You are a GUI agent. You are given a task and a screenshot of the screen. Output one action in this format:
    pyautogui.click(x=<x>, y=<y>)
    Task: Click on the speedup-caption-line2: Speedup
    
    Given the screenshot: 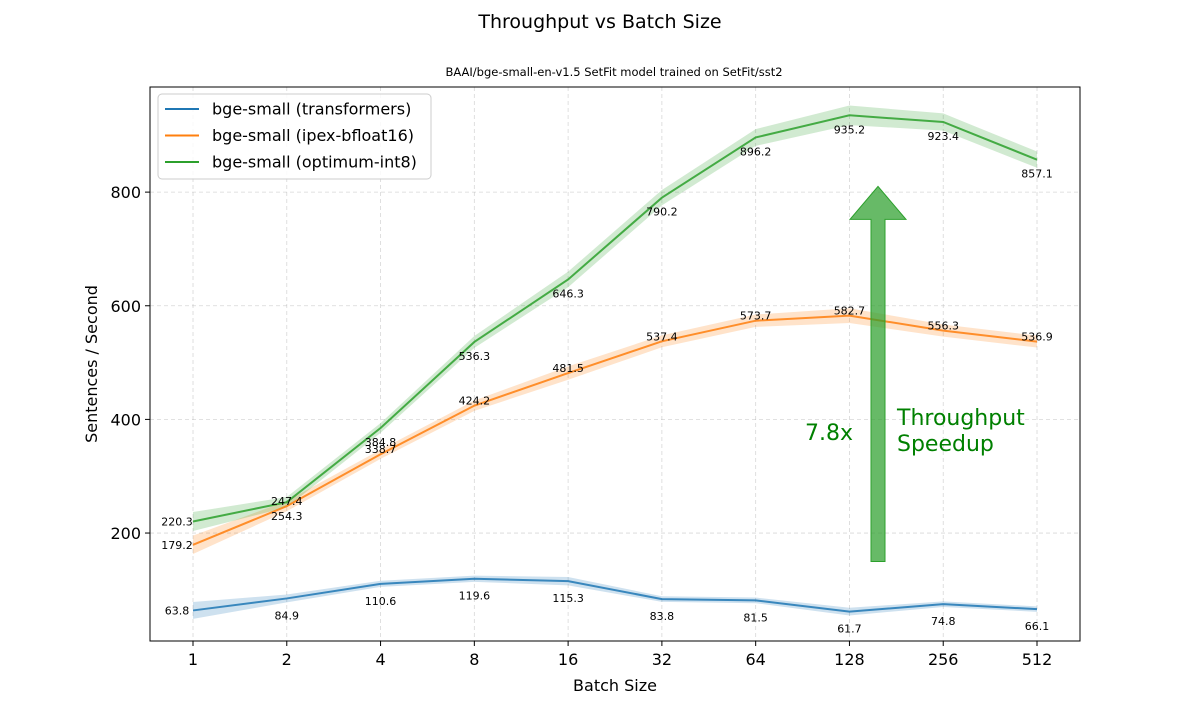 What is the action you would take?
    pyautogui.click(x=945, y=444)
    